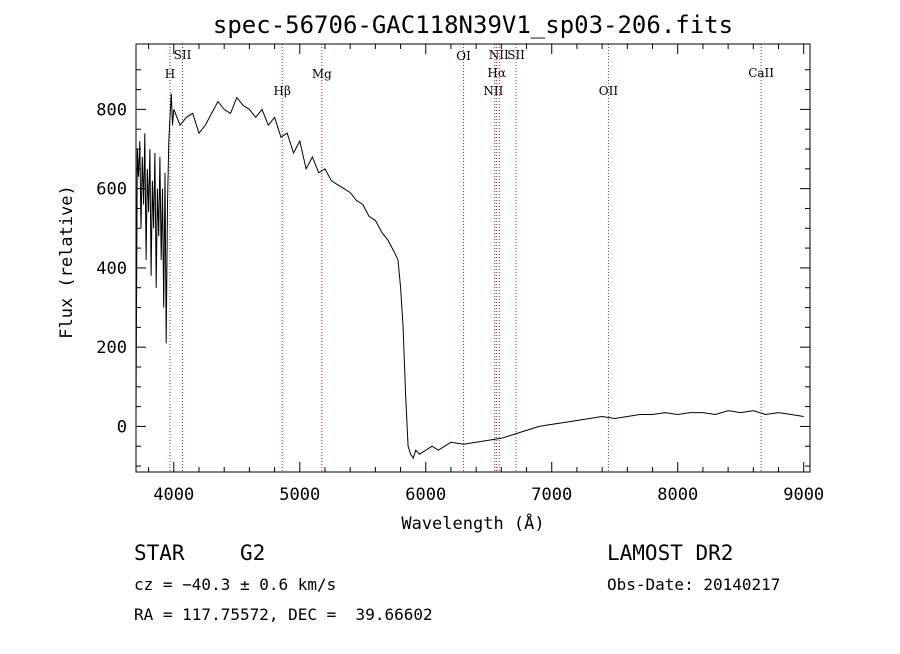 This screenshot has height=654, width=900. Describe the element at coordinates (472, 523) in the screenshot. I see `x-axis-label: Wavelength (Å)` at that location.